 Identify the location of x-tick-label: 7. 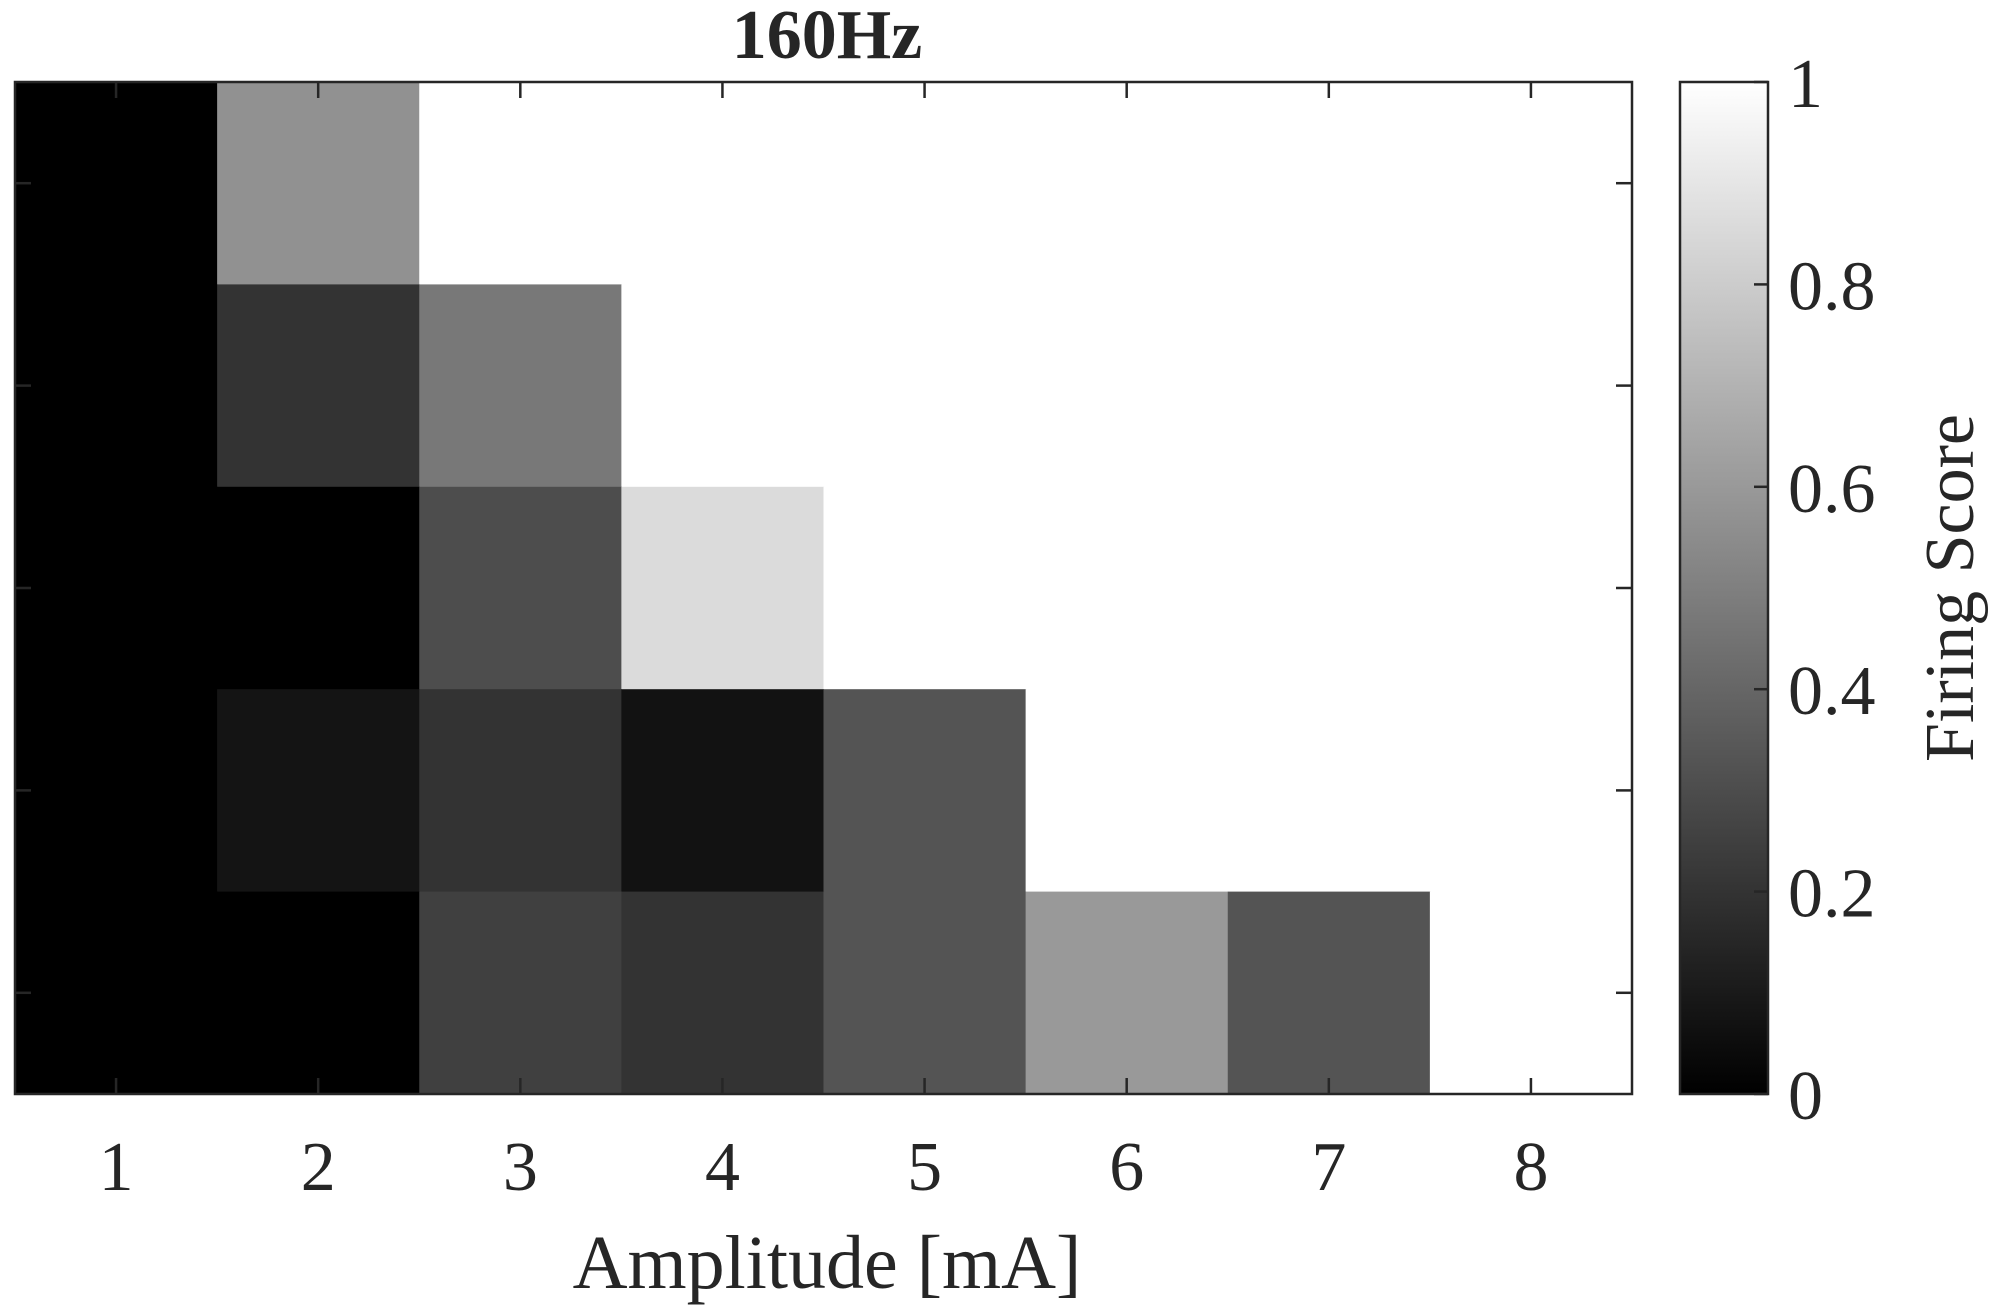
(1328, 1167).